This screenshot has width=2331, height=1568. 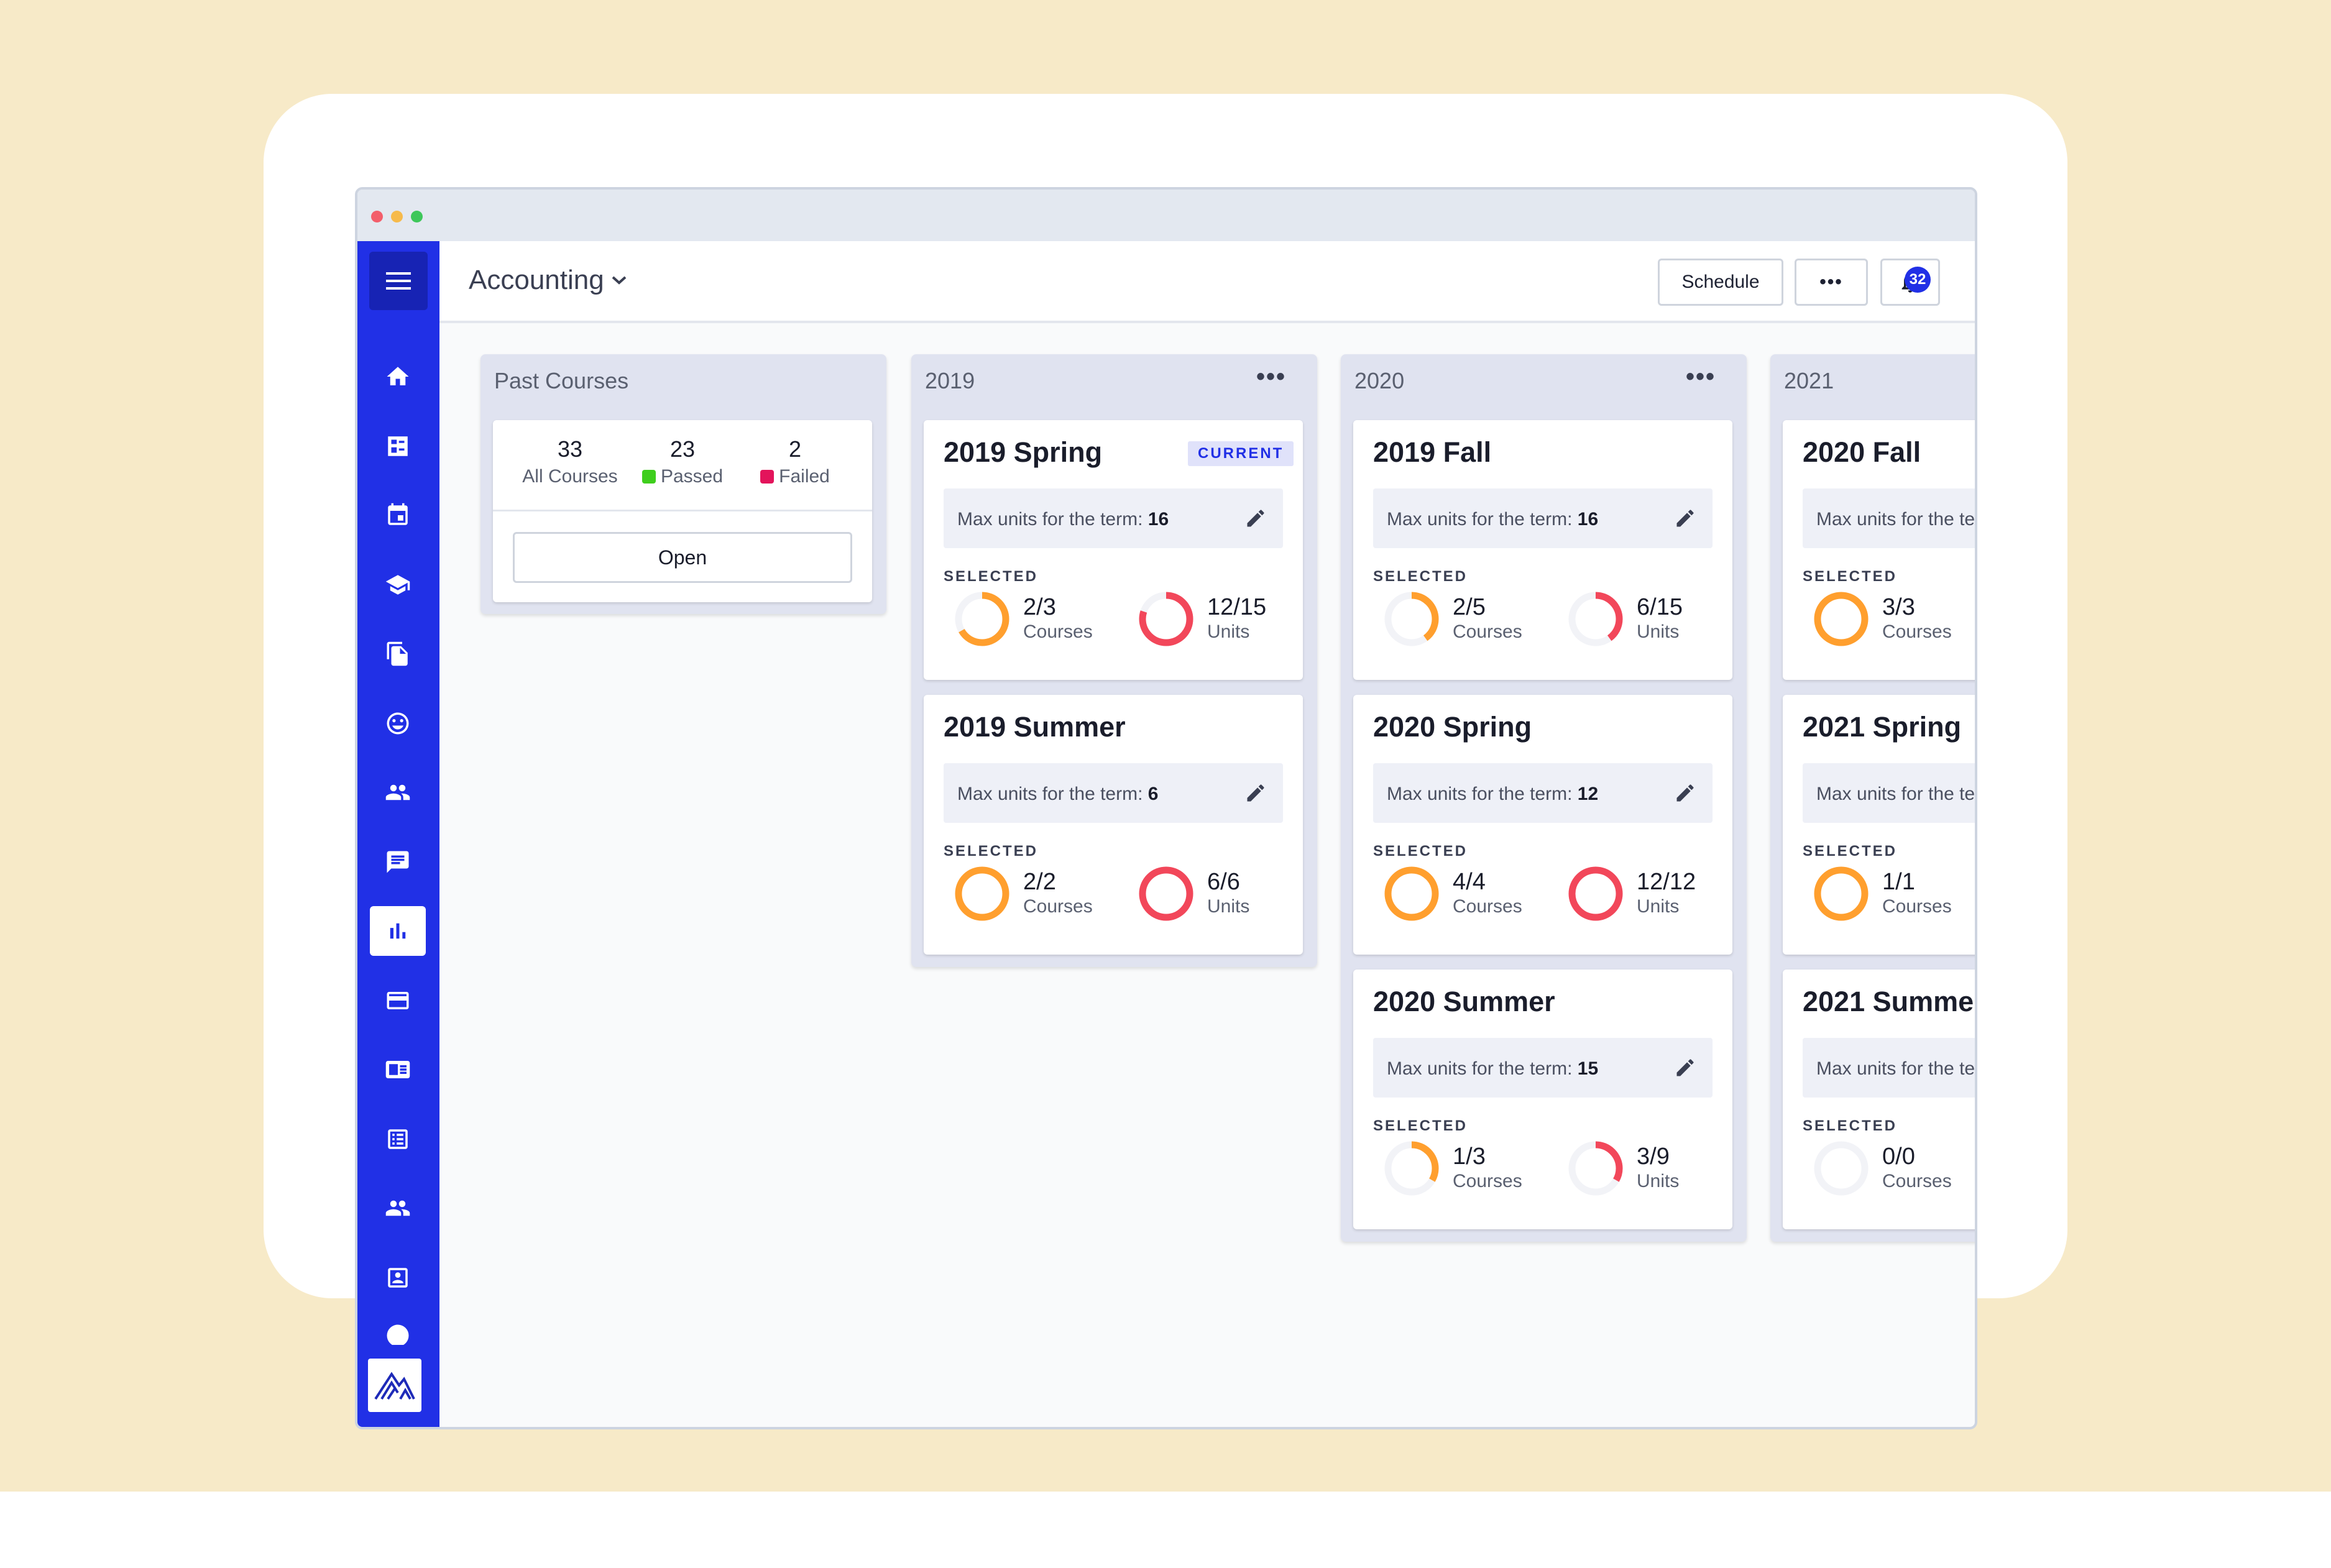 What do you see at coordinates (417, 216) in the screenshot?
I see `maximize-dot` at bounding box center [417, 216].